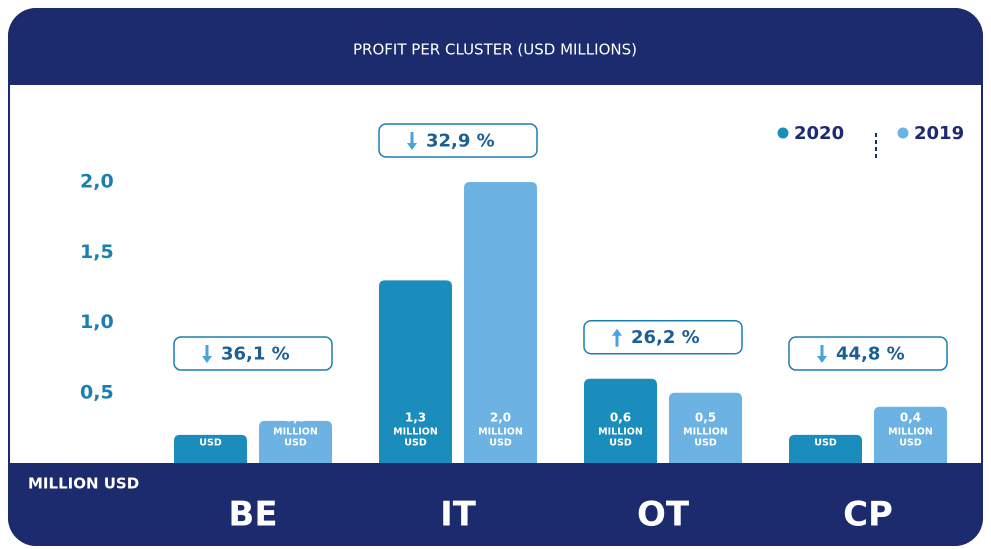  Describe the element at coordinates (939, 133) in the screenshot. I see `legend-label: 2019` at that location.